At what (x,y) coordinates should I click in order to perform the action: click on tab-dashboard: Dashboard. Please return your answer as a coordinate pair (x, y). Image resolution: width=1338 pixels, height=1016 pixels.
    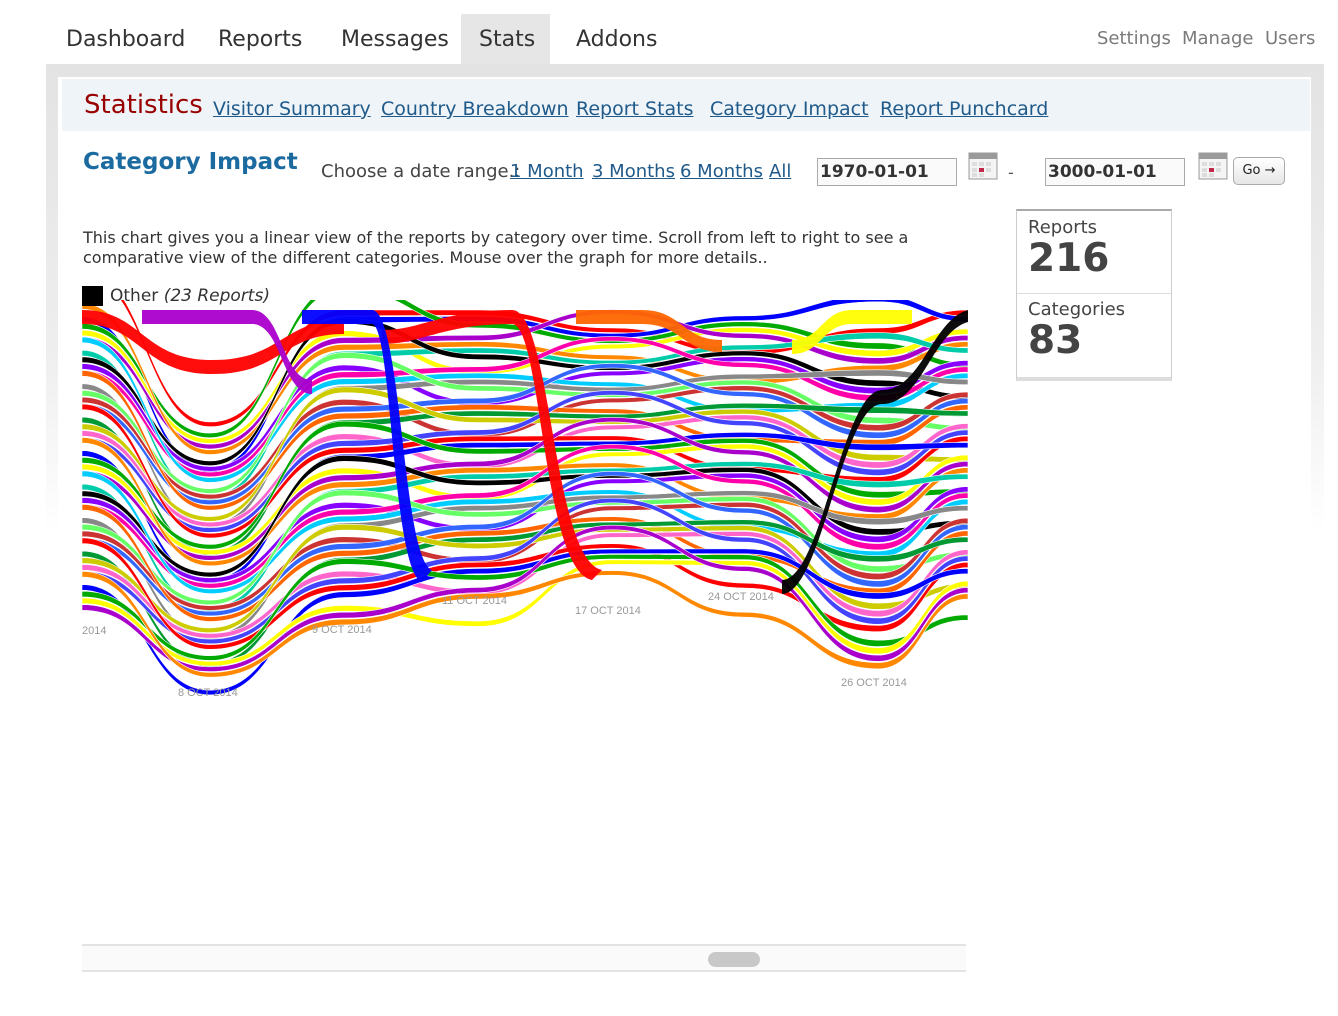
    Looking at the image, I should click on (126, 39).